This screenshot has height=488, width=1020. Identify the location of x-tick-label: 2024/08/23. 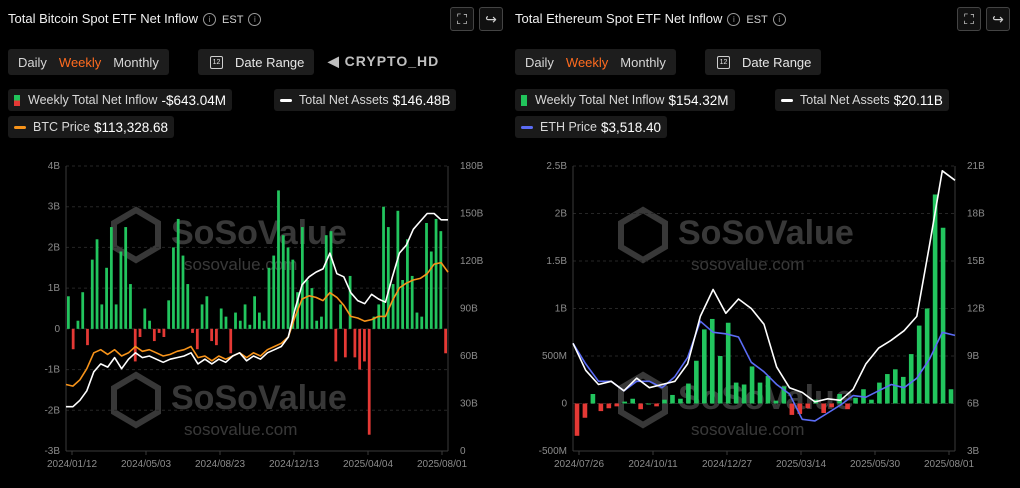
(220, 464).